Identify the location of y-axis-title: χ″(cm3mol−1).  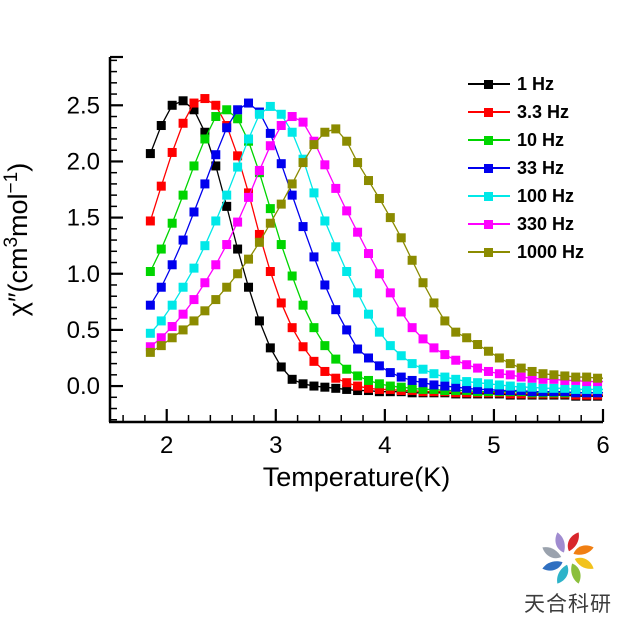
(17, 239).